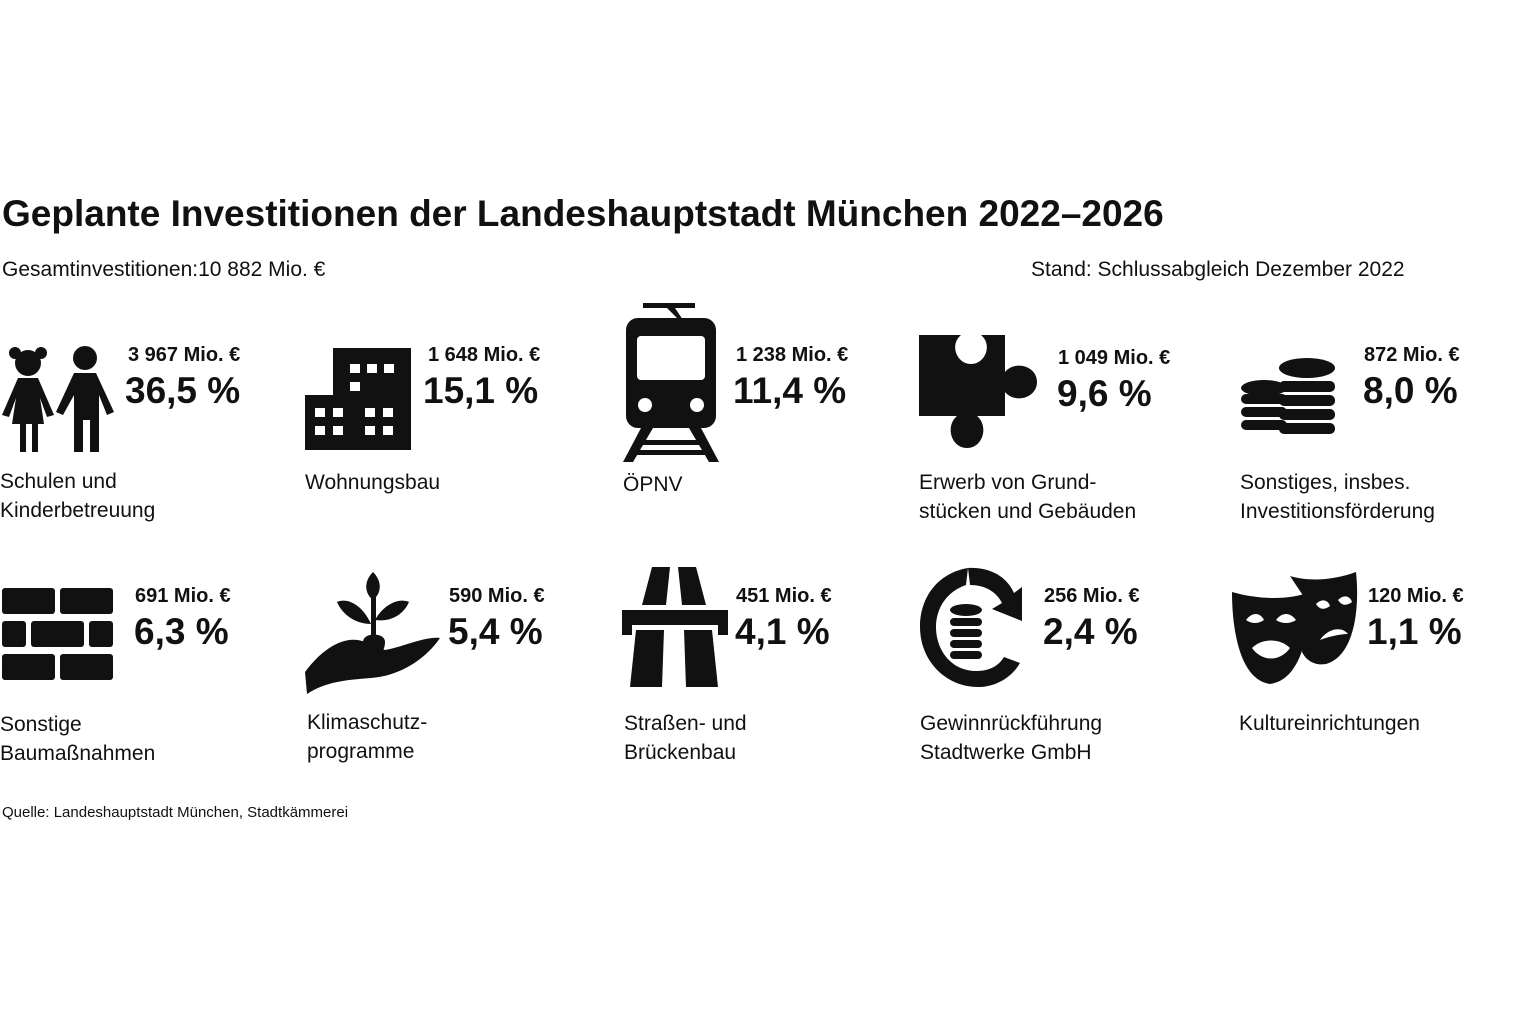  Describe the element at coordinates (971, 627) in the screenshot. I see `coin-return-icon` at that location.